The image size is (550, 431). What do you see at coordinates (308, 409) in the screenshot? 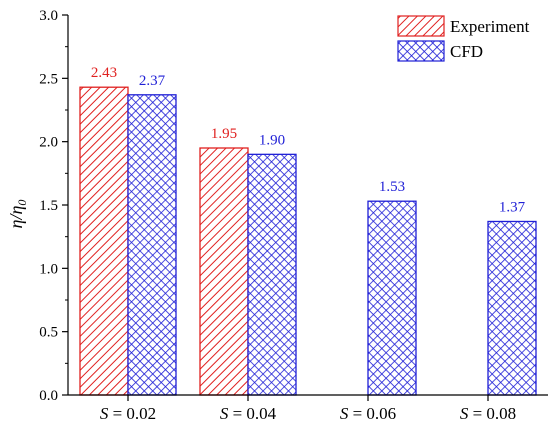
I see `x-ticks-group: S = 0.02 S = 0.04 S = 0.06 S = 0.08` at bounding box center [308, 409].